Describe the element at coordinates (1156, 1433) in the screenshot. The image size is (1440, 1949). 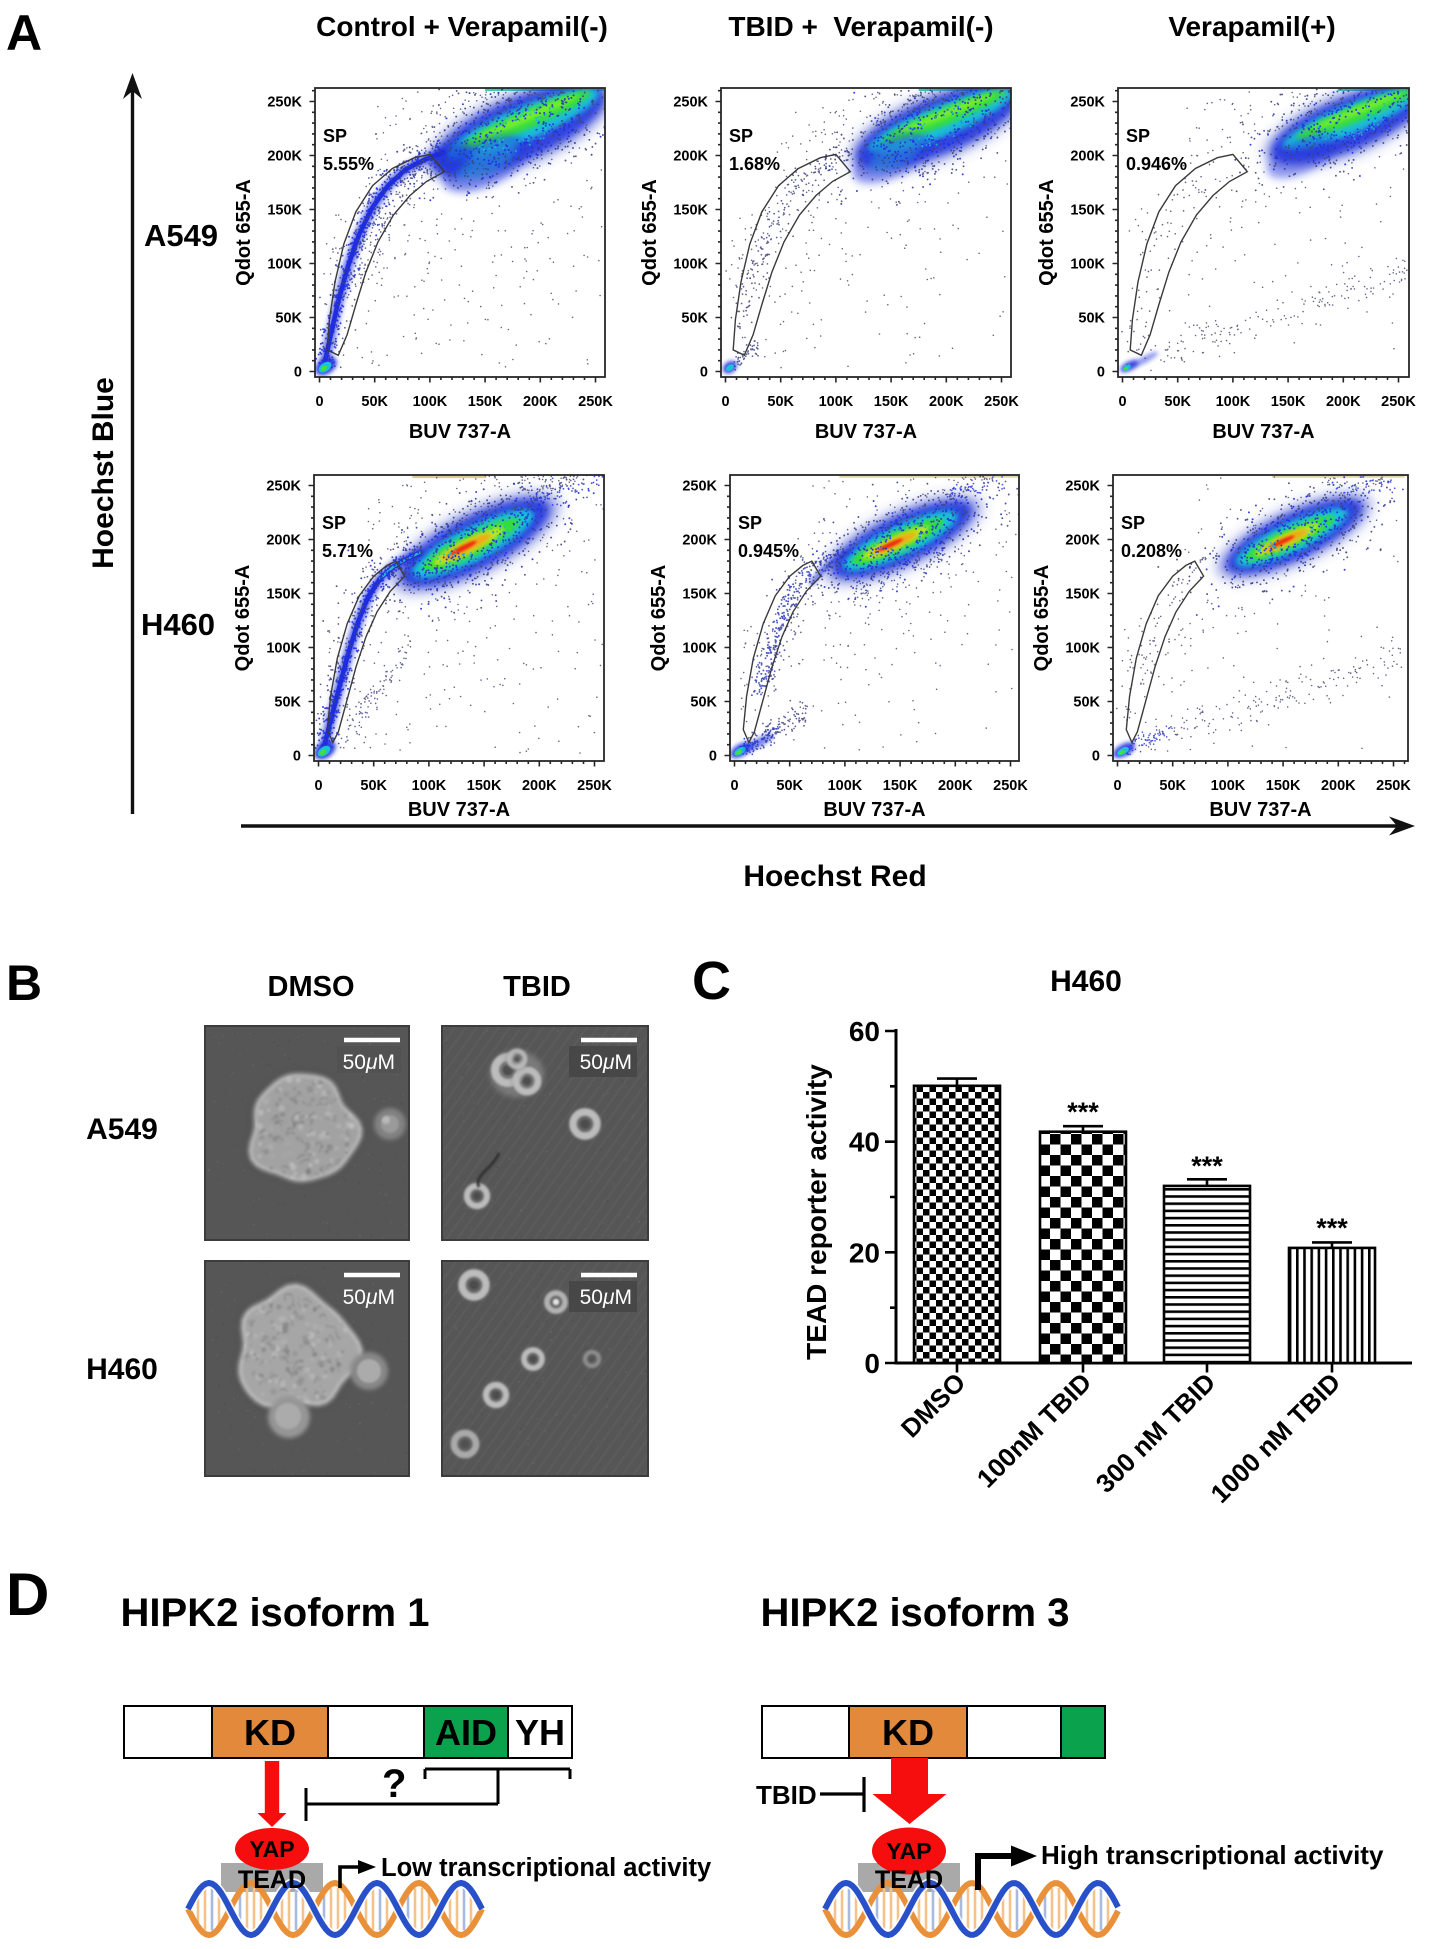
I see `svg-text: 300 nM TBID` at that location.